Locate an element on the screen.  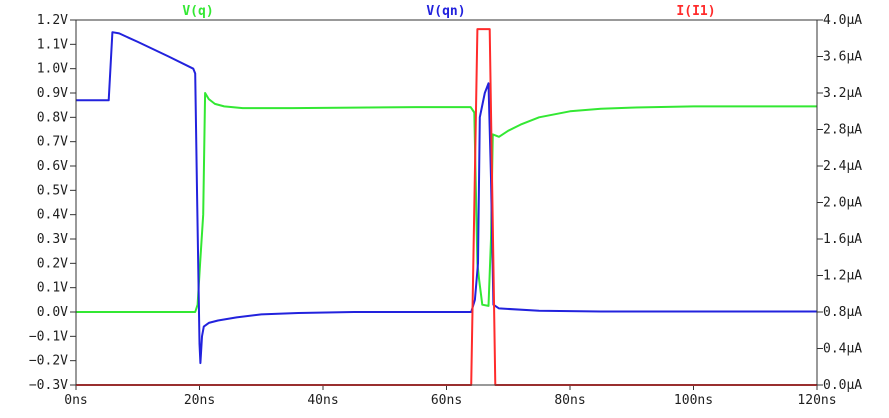
left-tick-label: 0.4V is located at coordinates (52, 215).